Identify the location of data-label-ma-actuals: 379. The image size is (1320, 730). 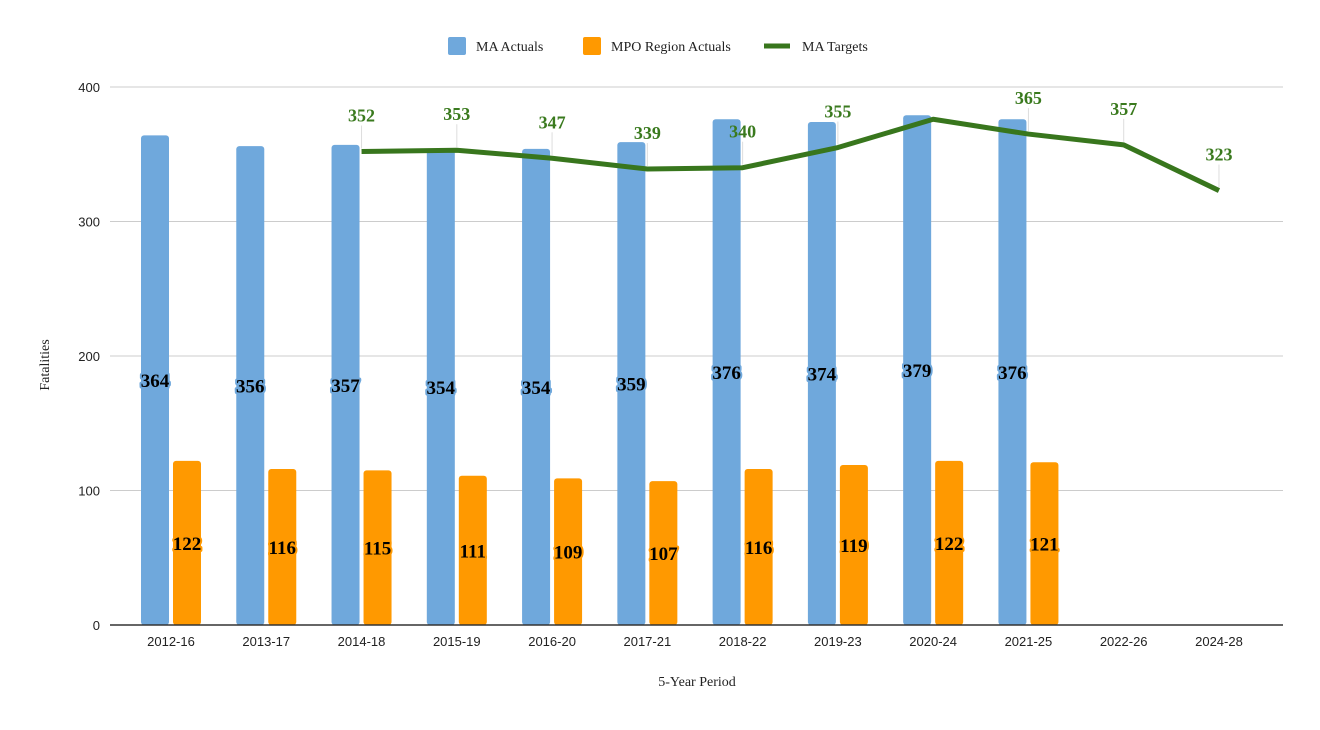
(917, 371).